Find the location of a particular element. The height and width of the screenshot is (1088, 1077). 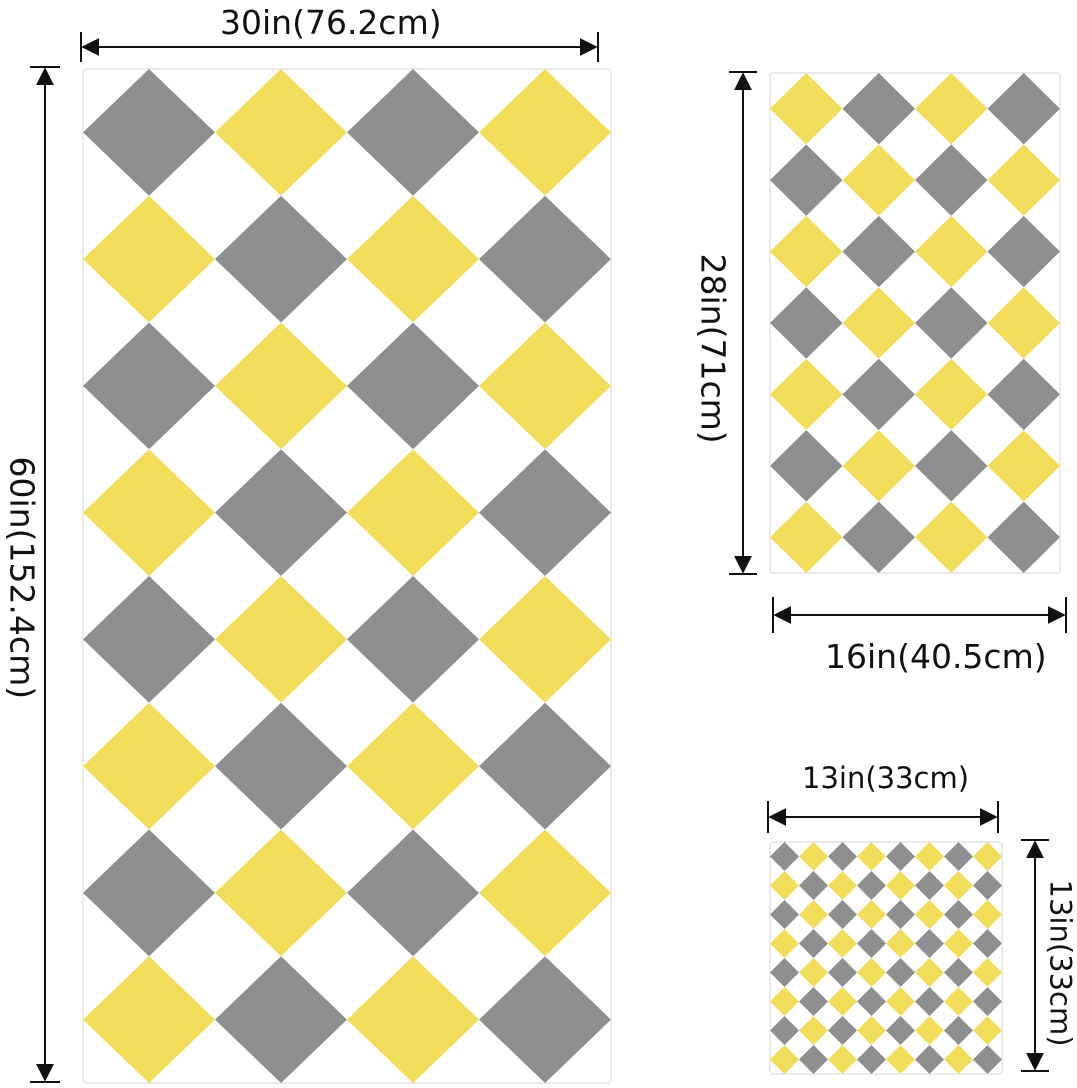

hand-towel is located at coordinates (915, 323).